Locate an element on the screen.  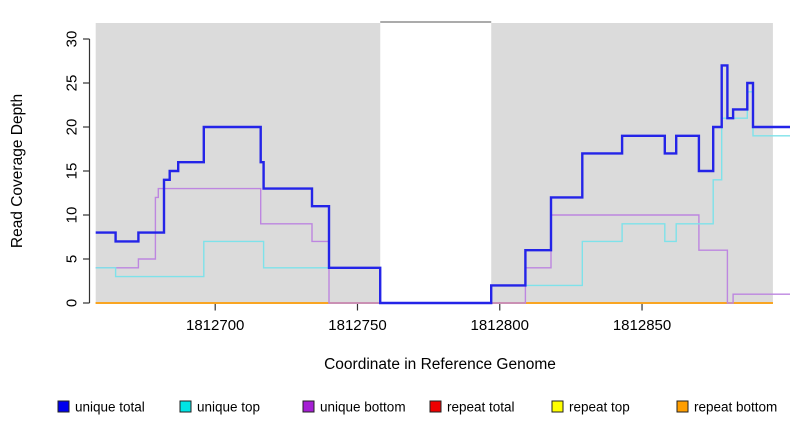
legend-label: repeat bottom is located at coordinates (735, 407).